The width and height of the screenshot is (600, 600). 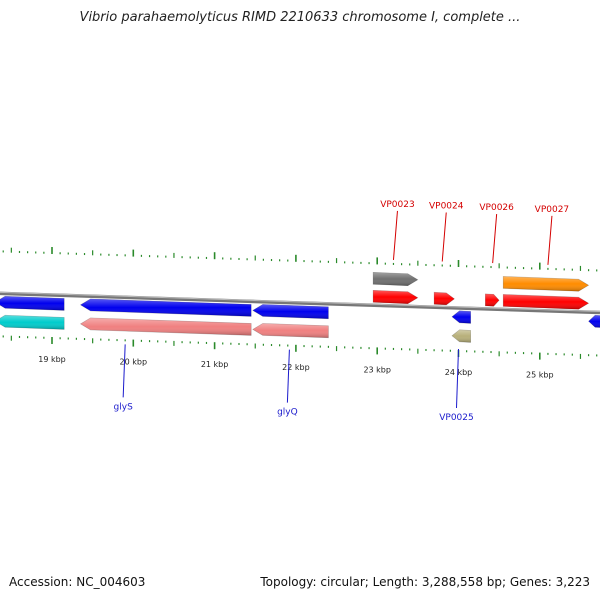 I want to click on gene-glys-shading, so click(x=166, y=307).